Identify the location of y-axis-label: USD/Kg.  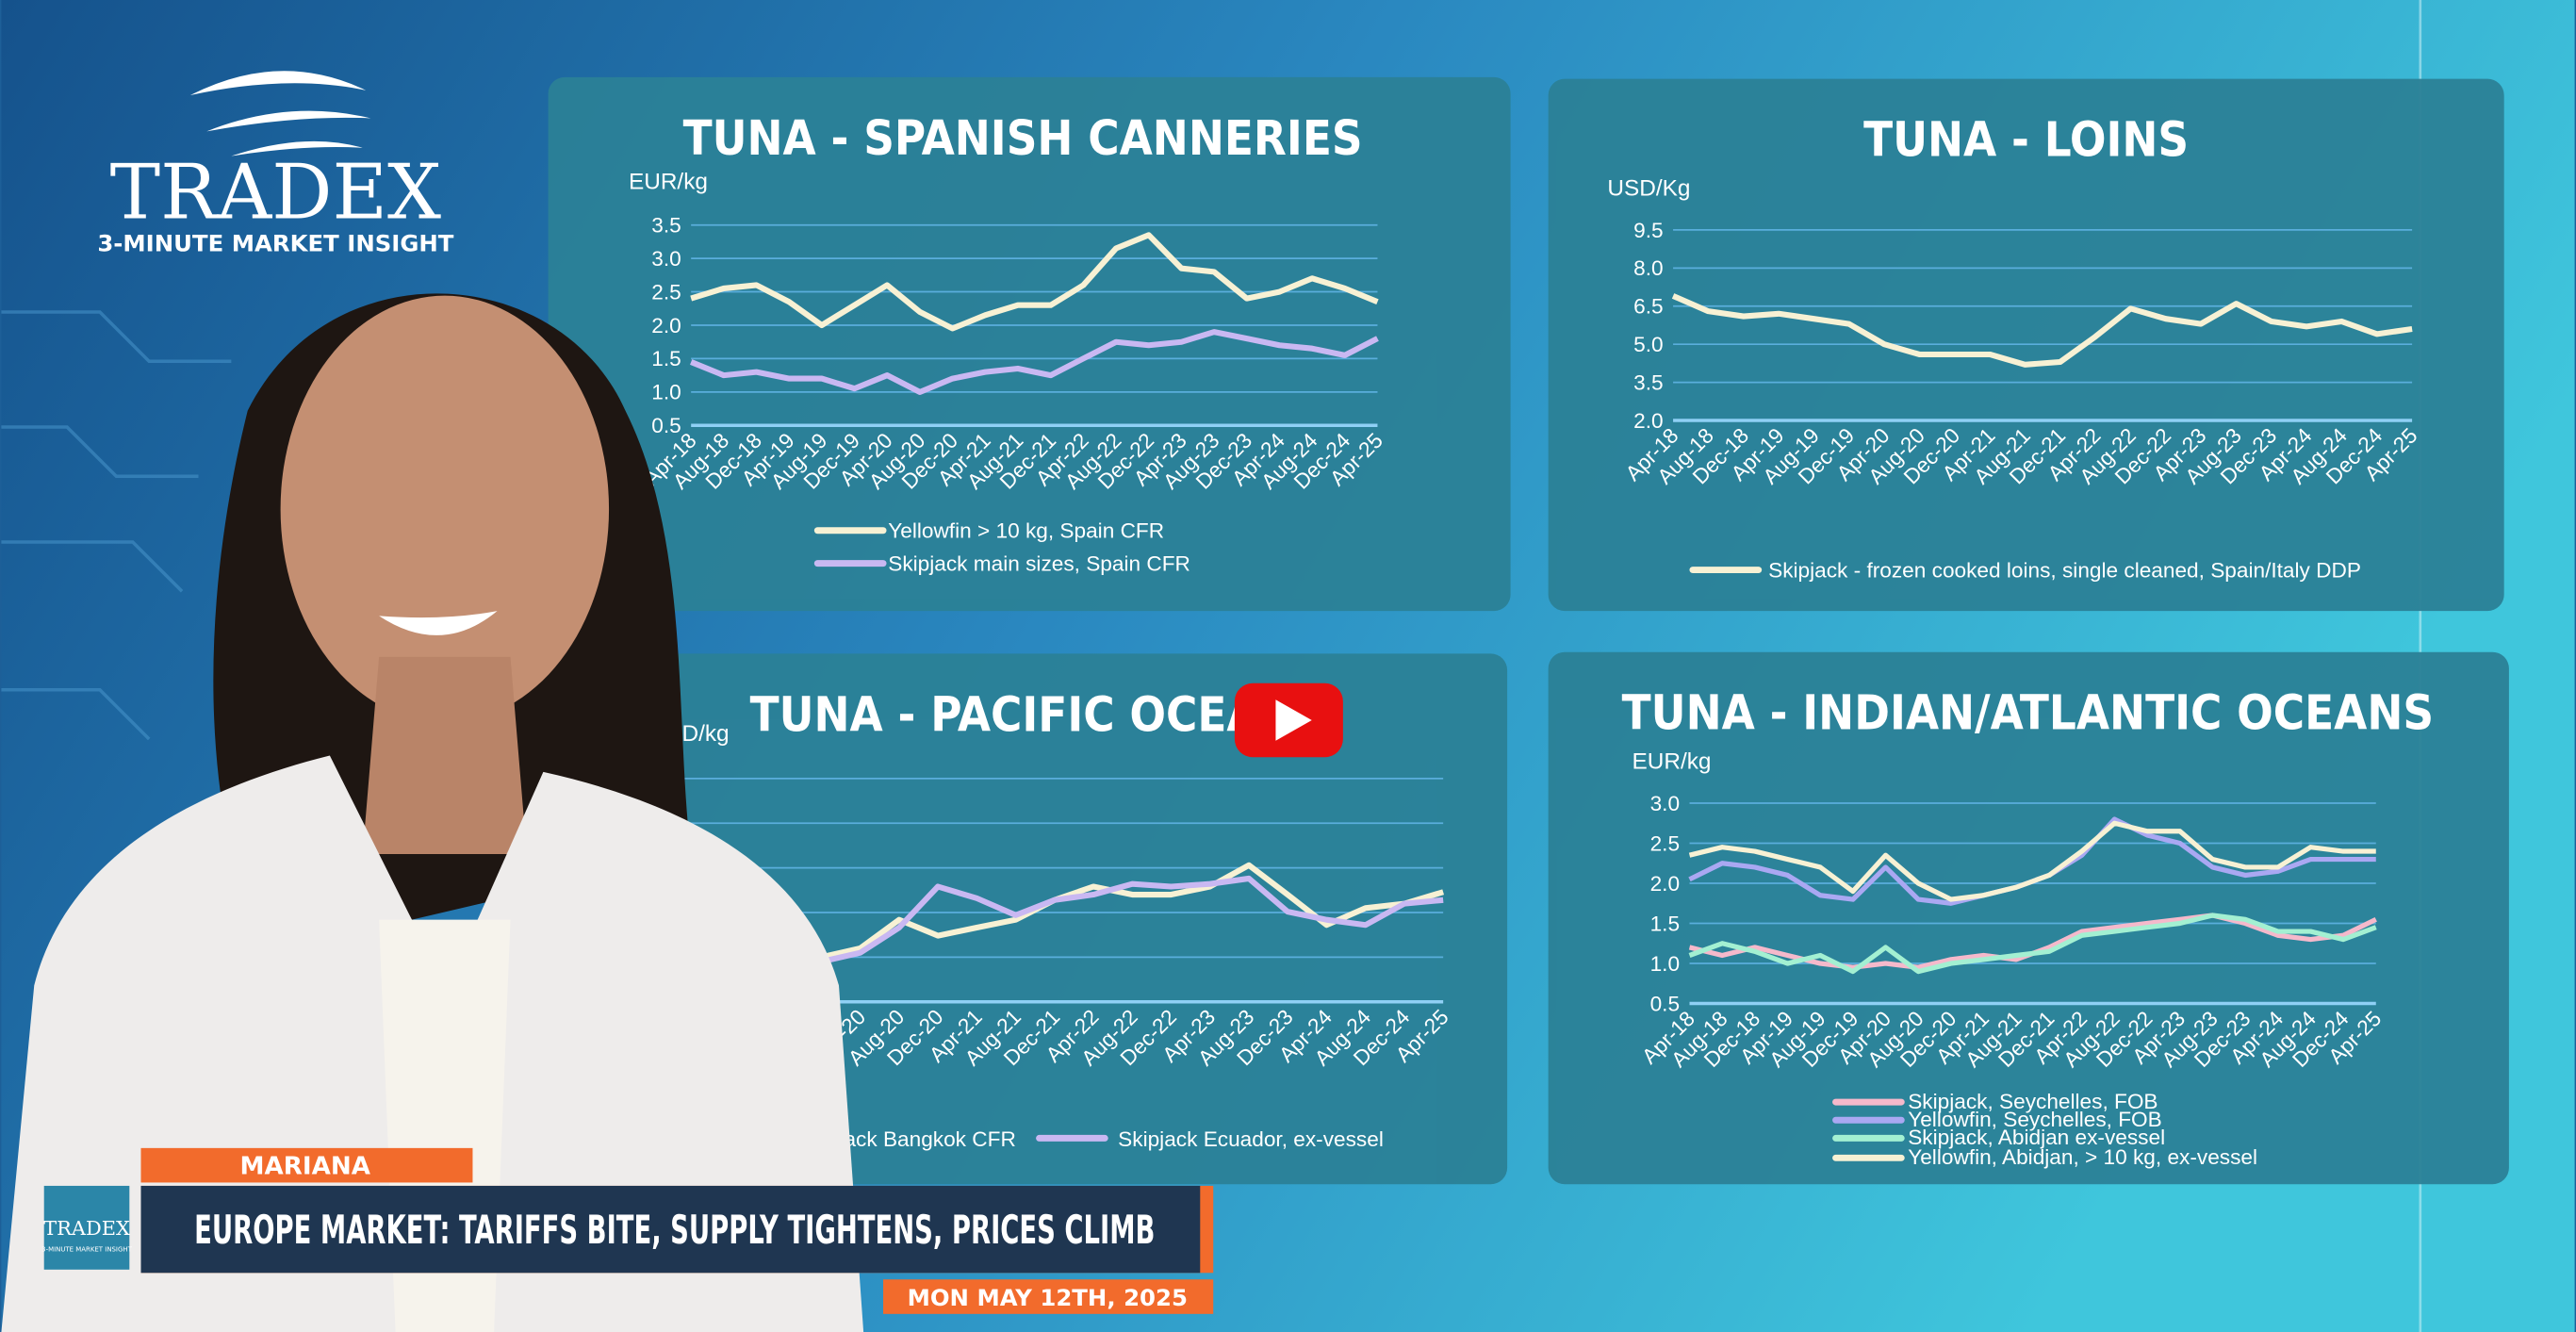
(1648, 188).